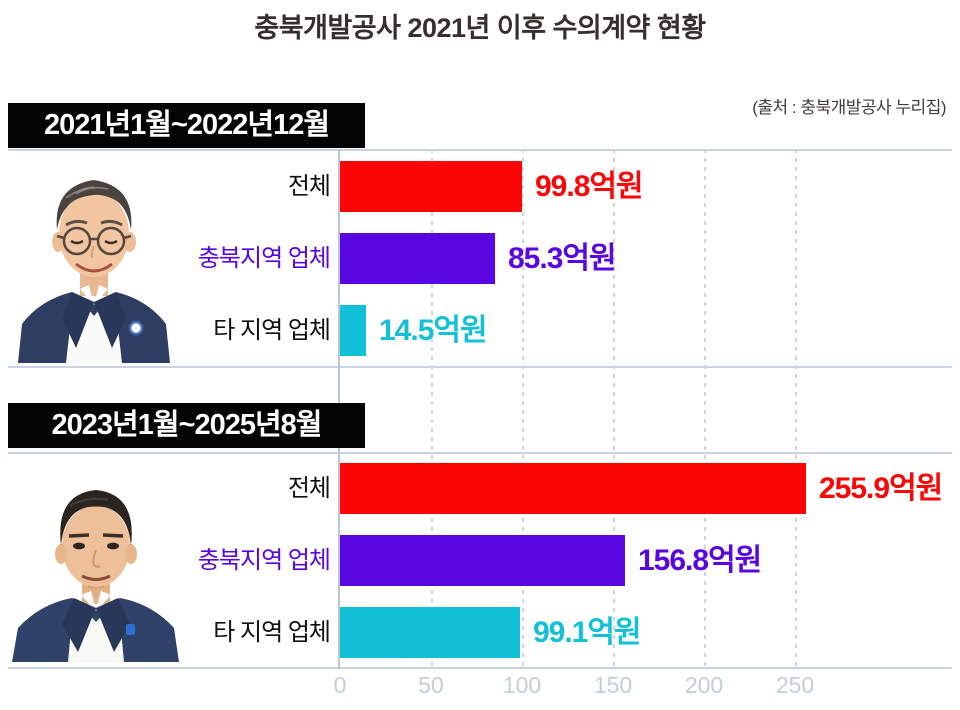 The height and width of the screenshot is (710, 960). Describe the element at coordinates (480, 28) in the screenshot. I see `page-title: 충북개발공사 2021년 이후 수의계약 현황` at that location.